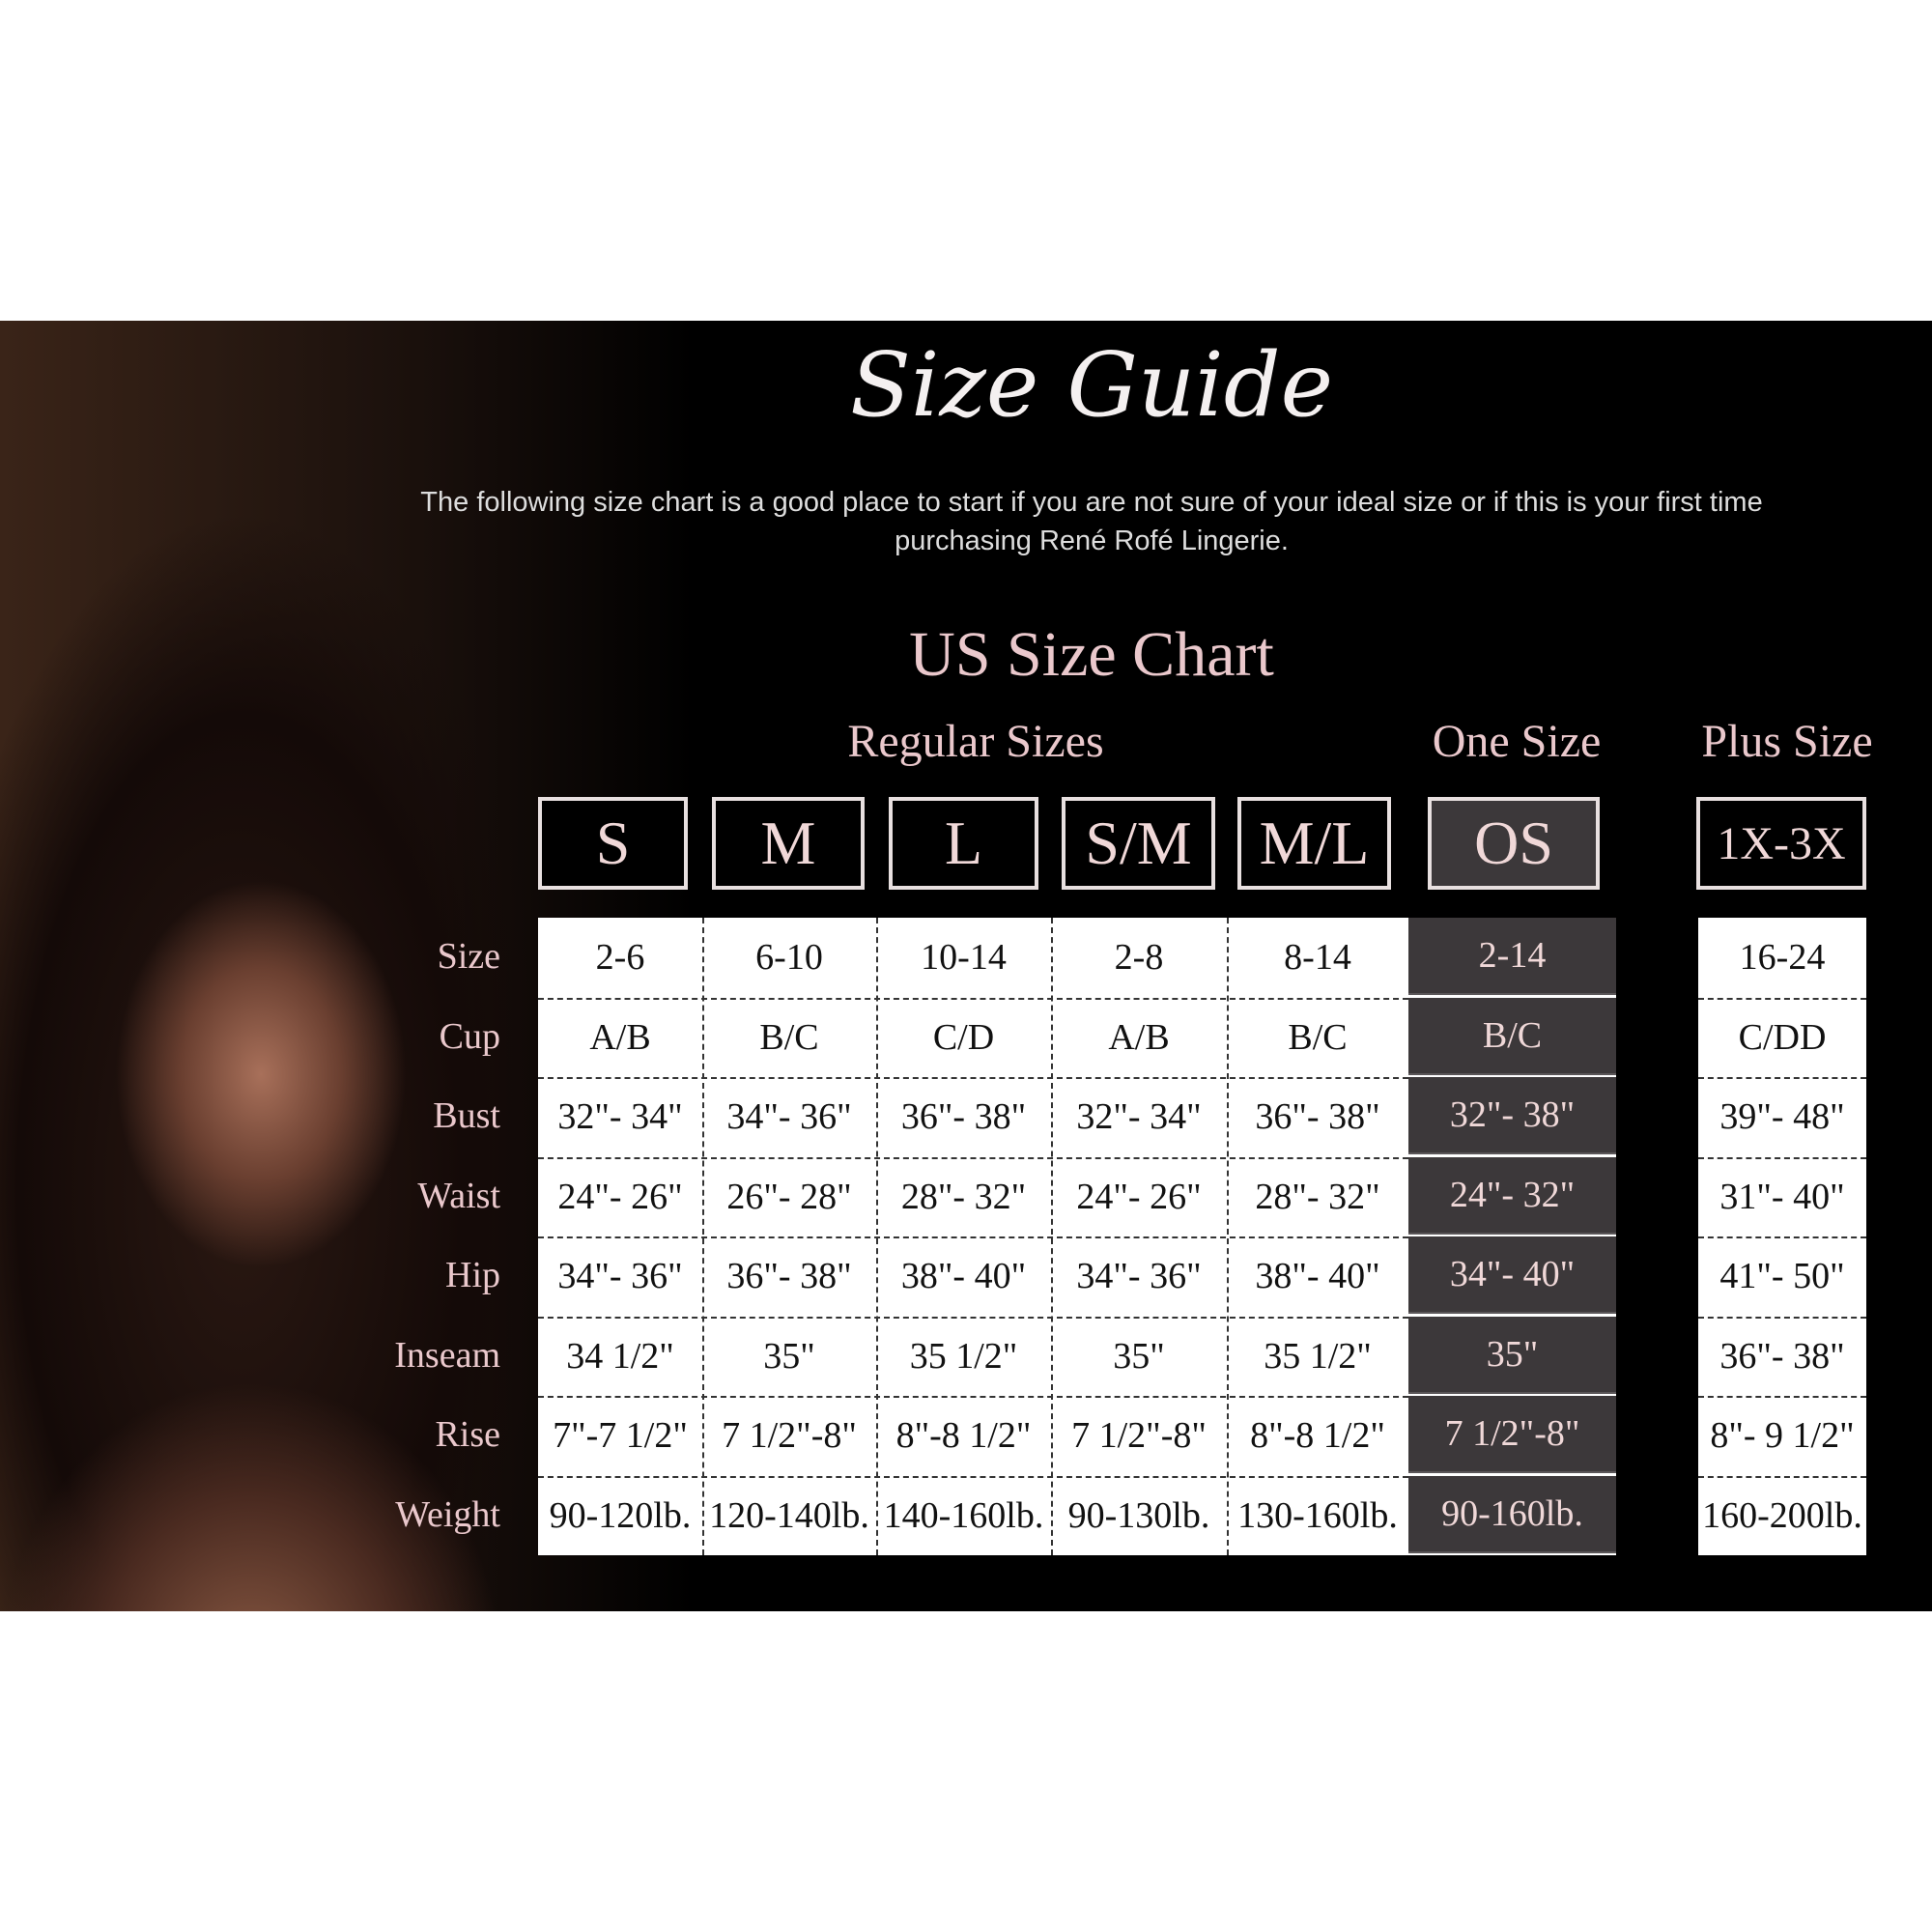 This screenshot has width=1932, height=1932. What do you see at coordinates (1512, 1115) in the screenshot?
I see `cell-os-bust: 32"- 38"` at bounding box center [1512, 1115].